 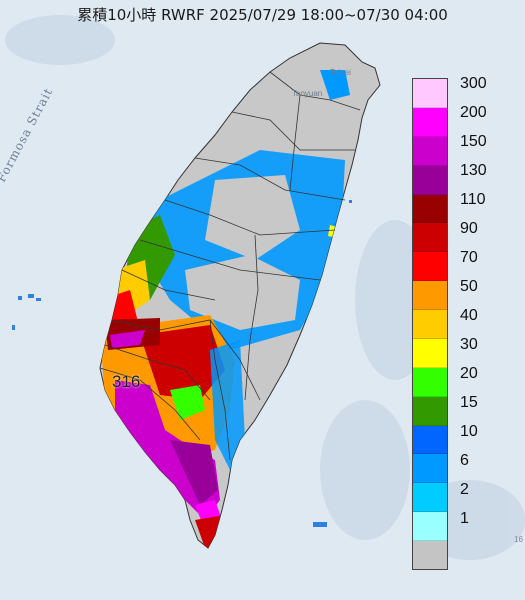 I want to click on legend-labels: 300 200 150 130 110 90 70 50 40 30 20 15 10 6 2 1, so click(x=490, y=322).